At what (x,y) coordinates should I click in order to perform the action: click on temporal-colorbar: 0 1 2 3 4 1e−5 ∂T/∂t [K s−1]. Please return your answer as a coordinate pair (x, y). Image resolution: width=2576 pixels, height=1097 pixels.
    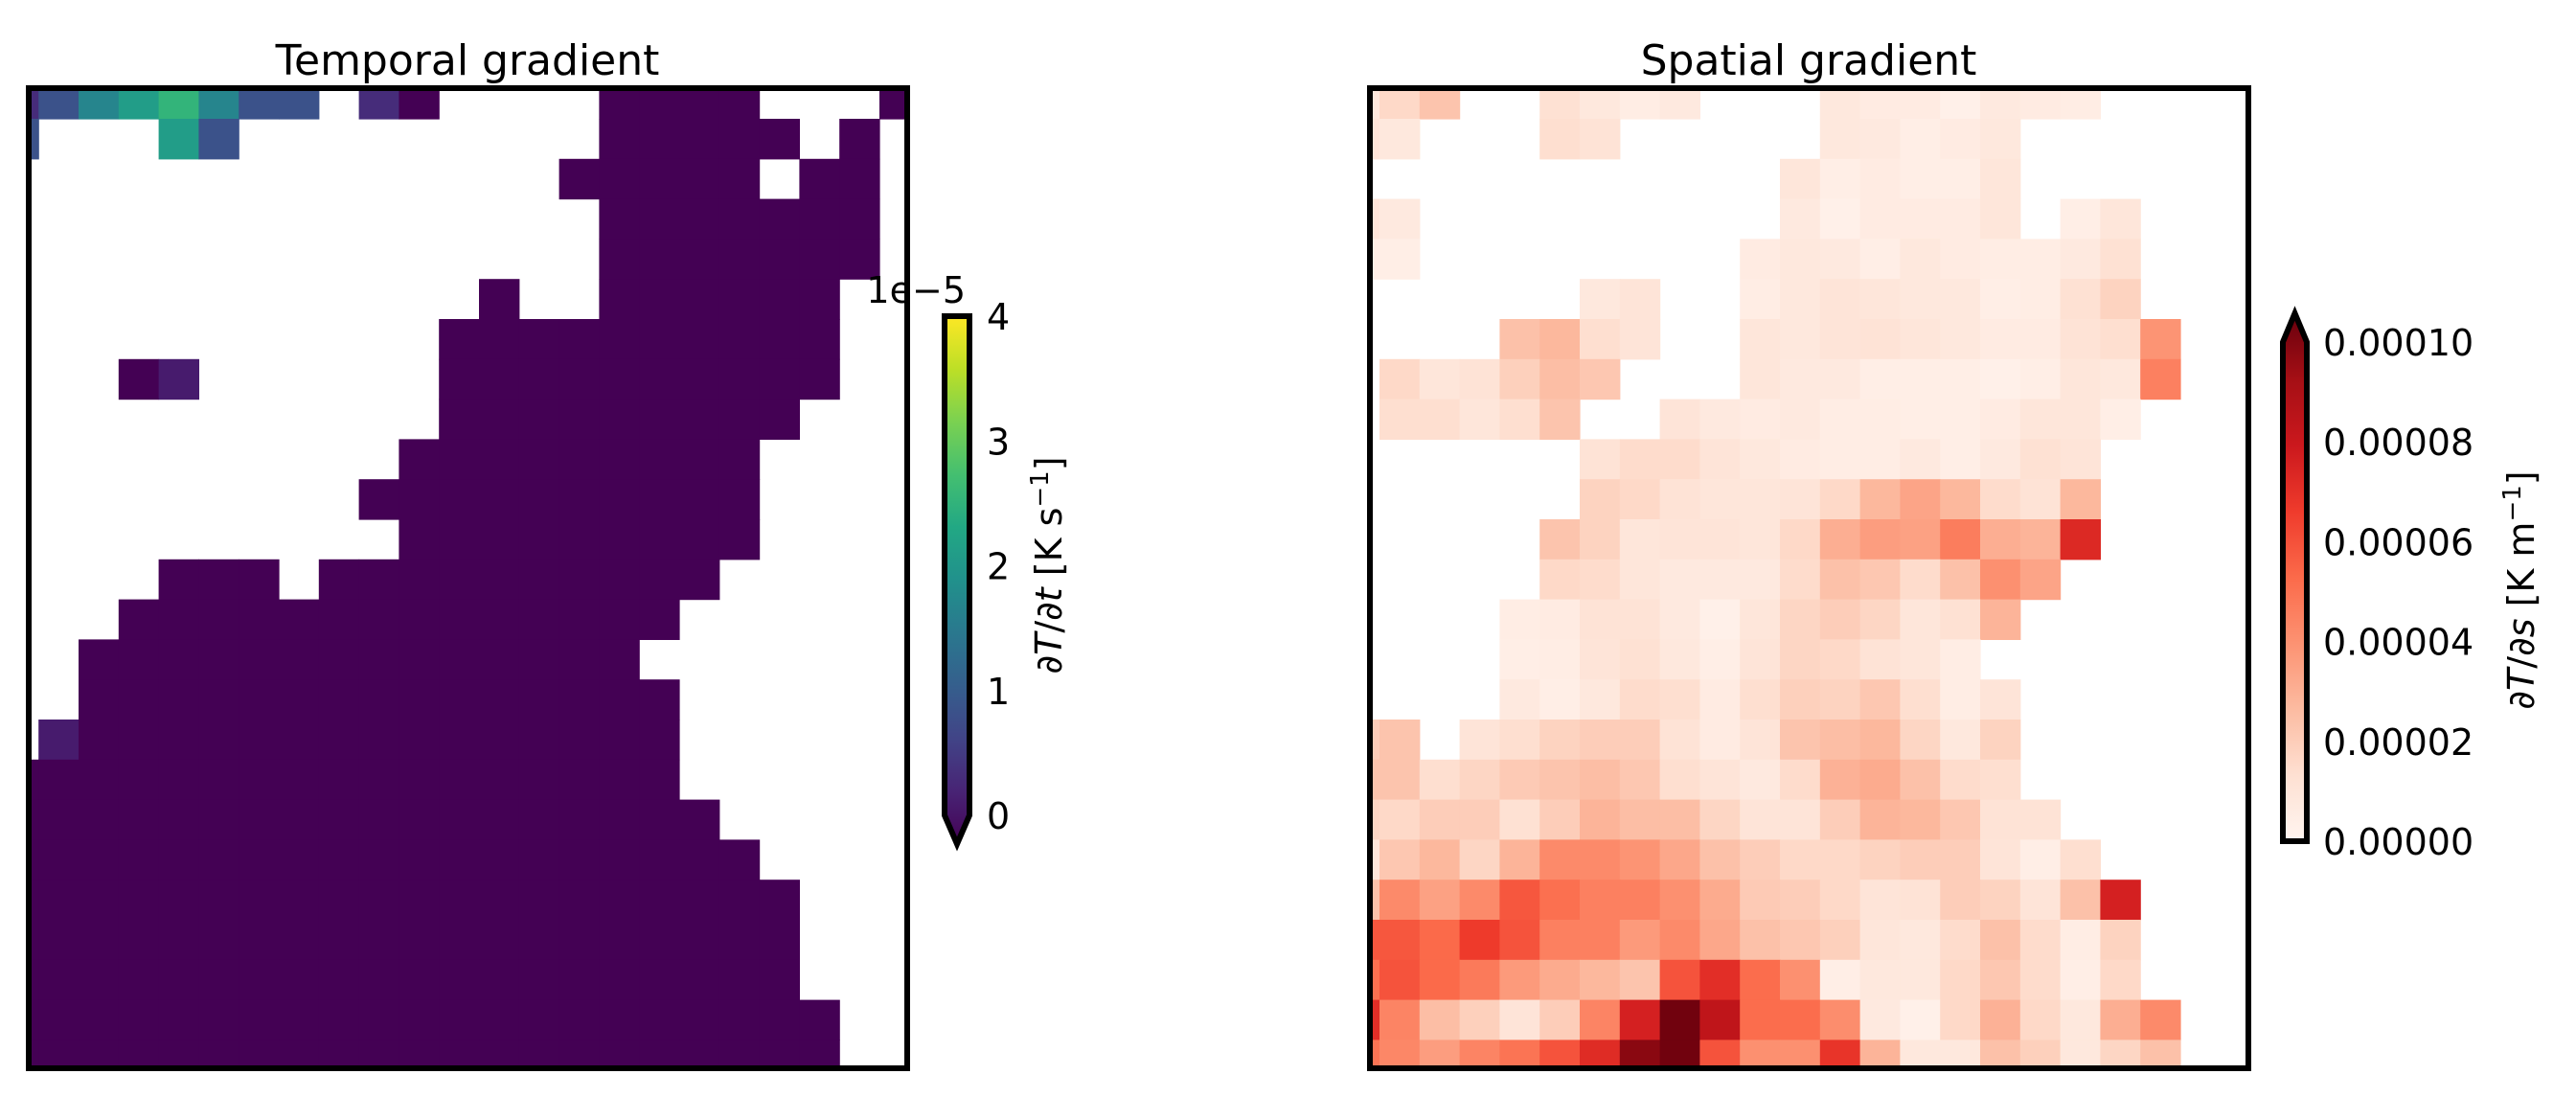
    Looking at the image, I should click on (968, 560).